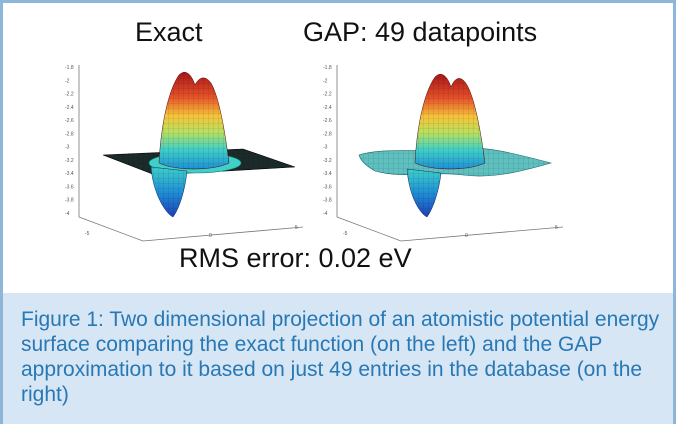 The height and width of the screenshot is (424, 684). Describe the element at coordinates (295, 258) in the screenshot. I see `rms-error-label: RMS error: 0.02 eV` at that location.